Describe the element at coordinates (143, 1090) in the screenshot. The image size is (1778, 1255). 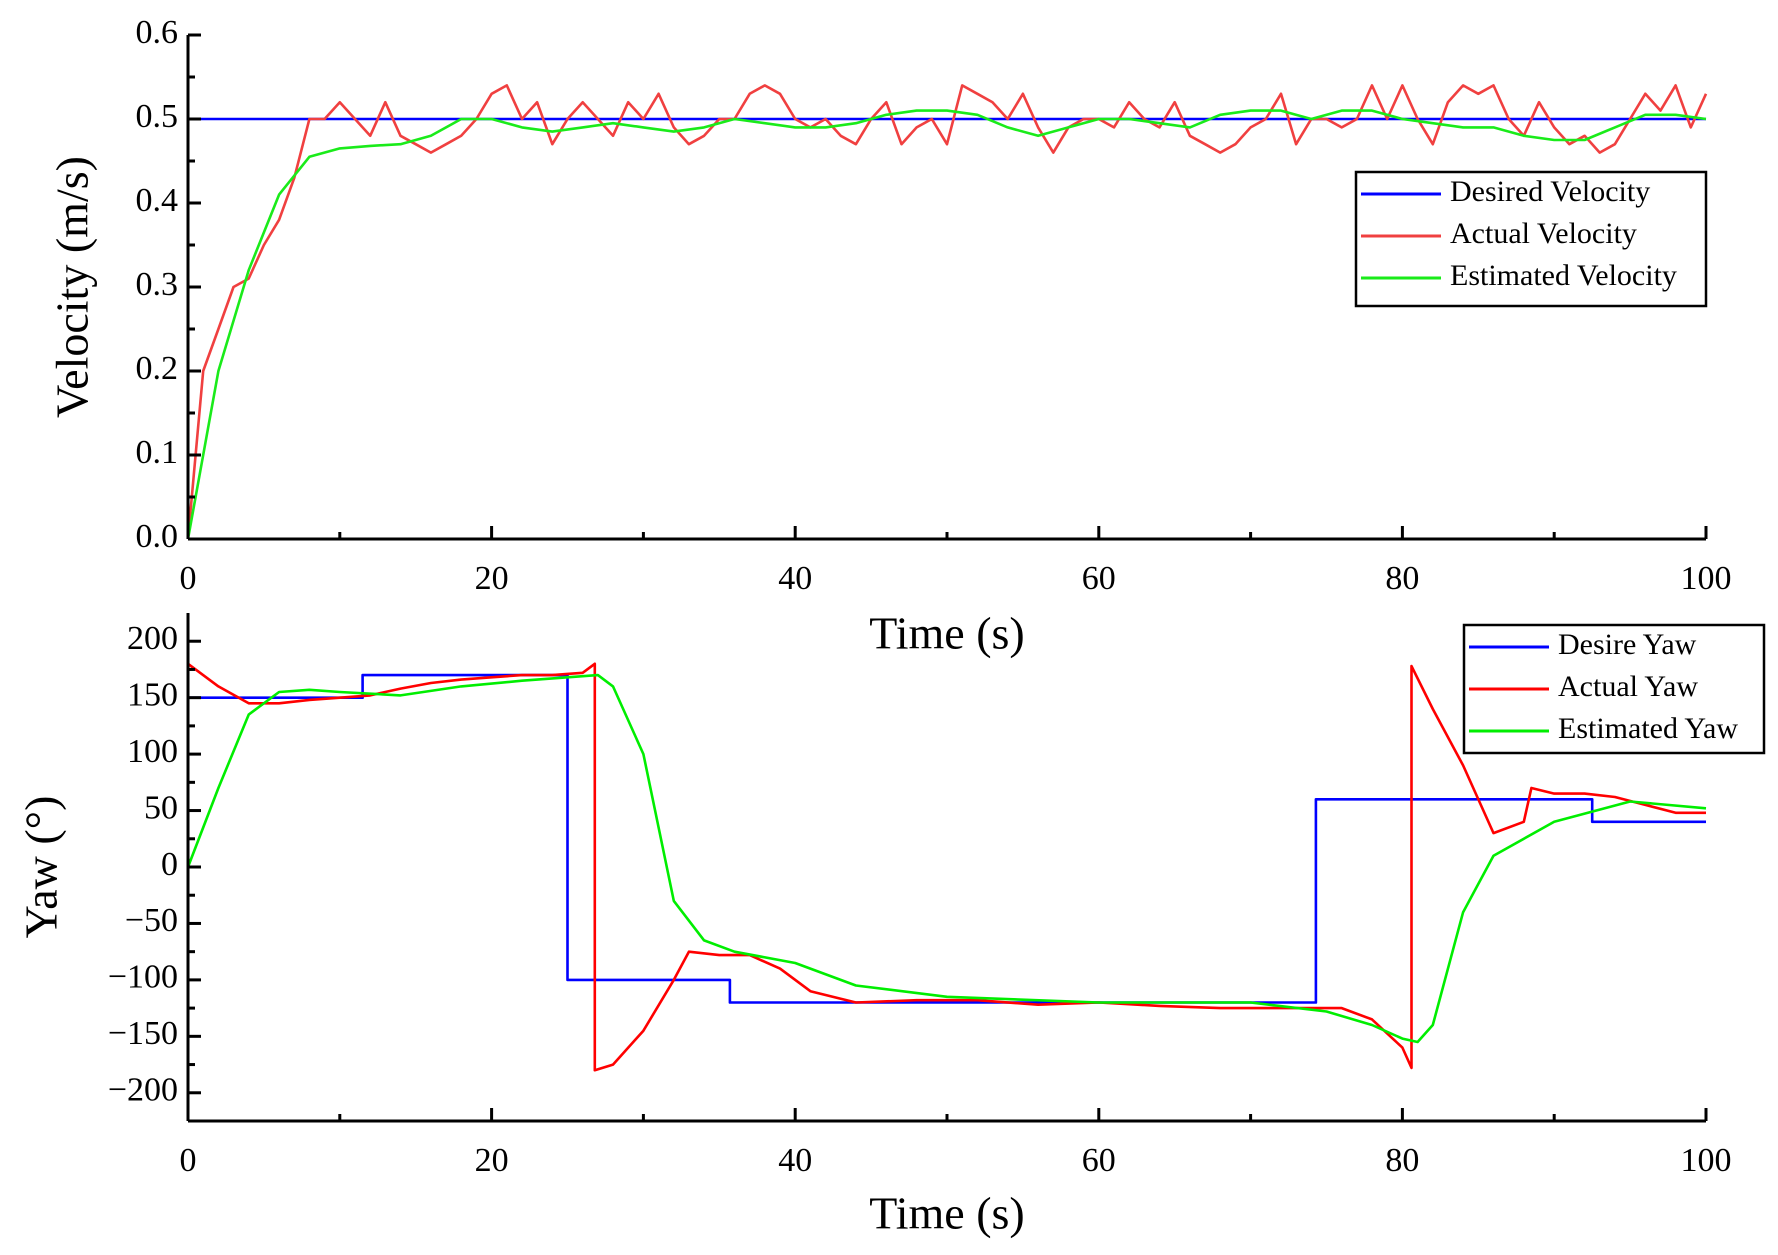
I see `y-tick-label: −200` at that location.